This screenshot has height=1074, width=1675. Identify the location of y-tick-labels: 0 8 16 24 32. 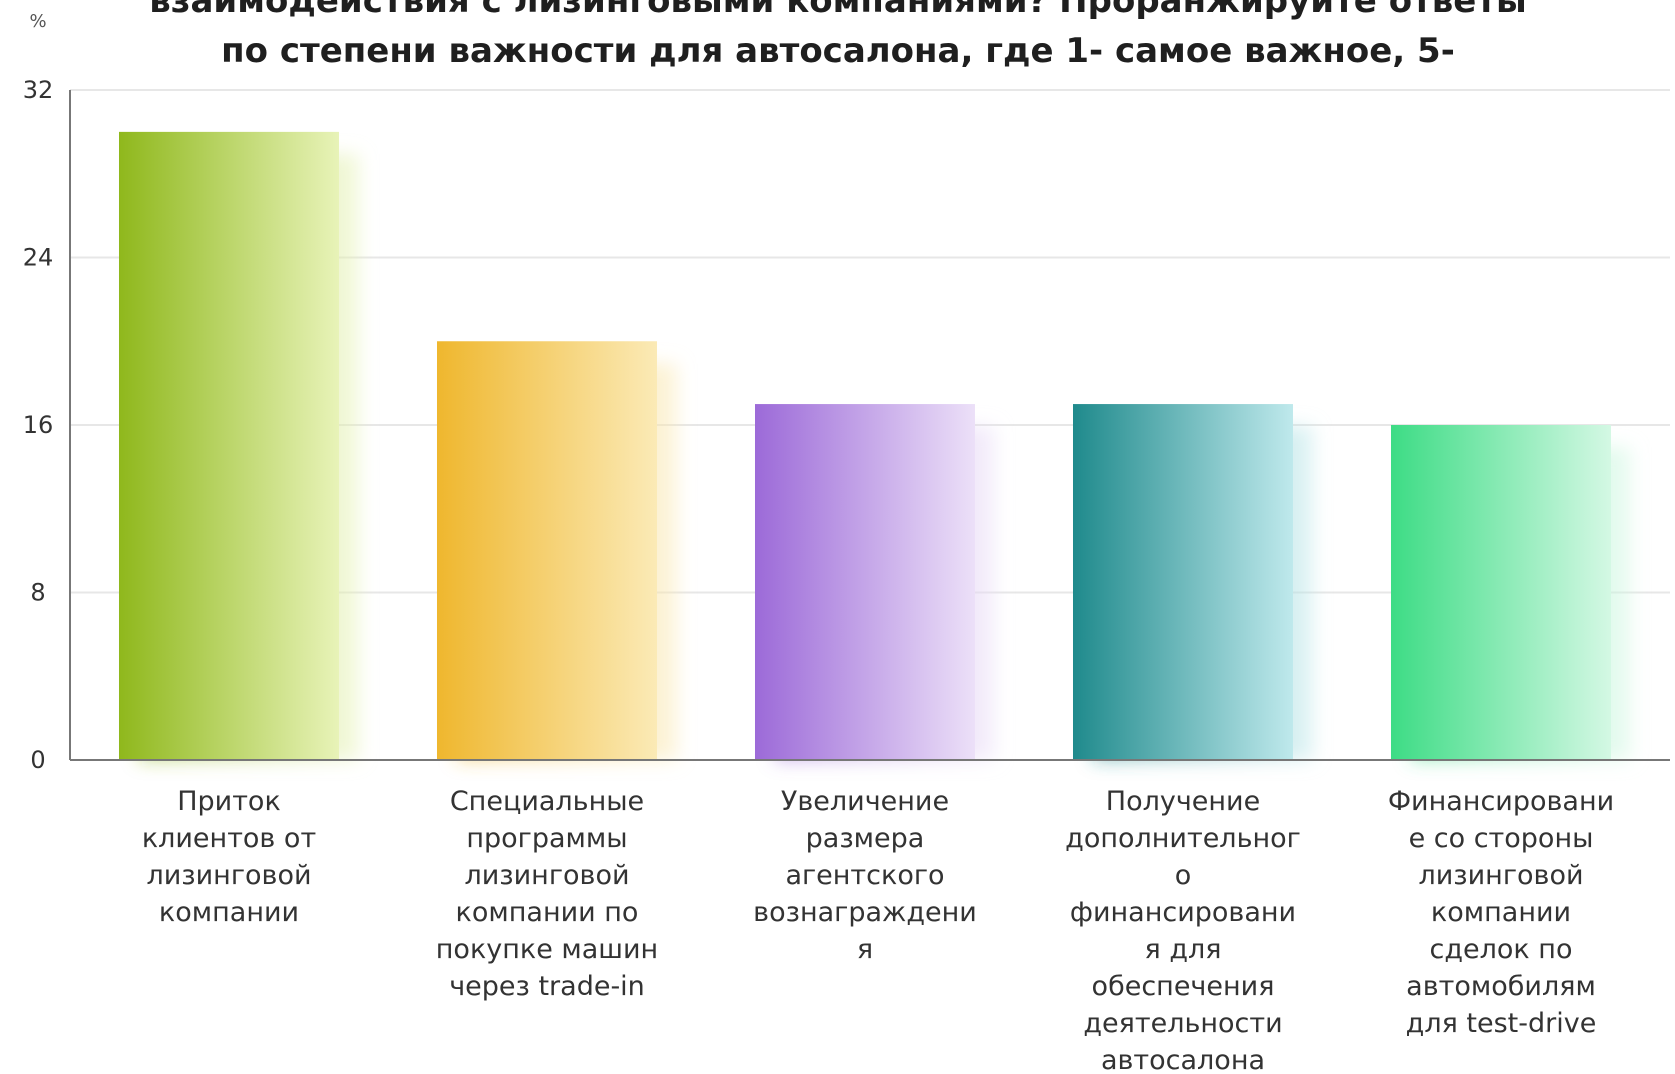
(38, 425).